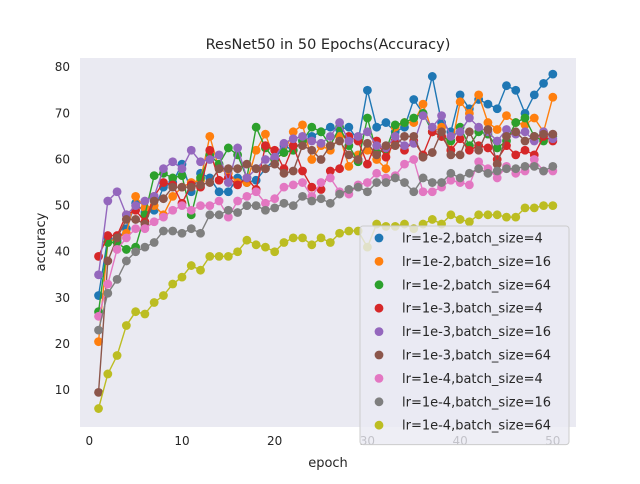  What do you see at coordinates (476, 356) in the screenshot?
I see `legend-label: lr=1e-3,batch_size=64` at bounding box center [476, 356].